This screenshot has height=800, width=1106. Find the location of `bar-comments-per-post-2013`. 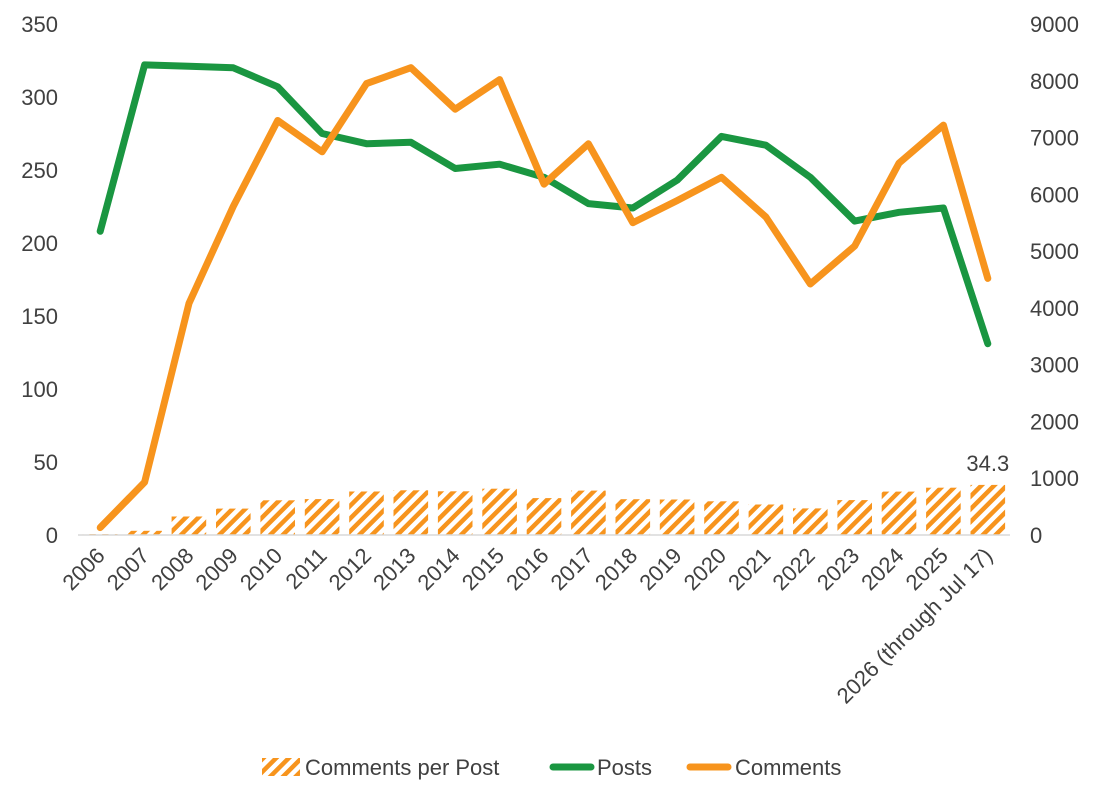

bar-comments-per-post-2013 is located at coordinates (411, 512).